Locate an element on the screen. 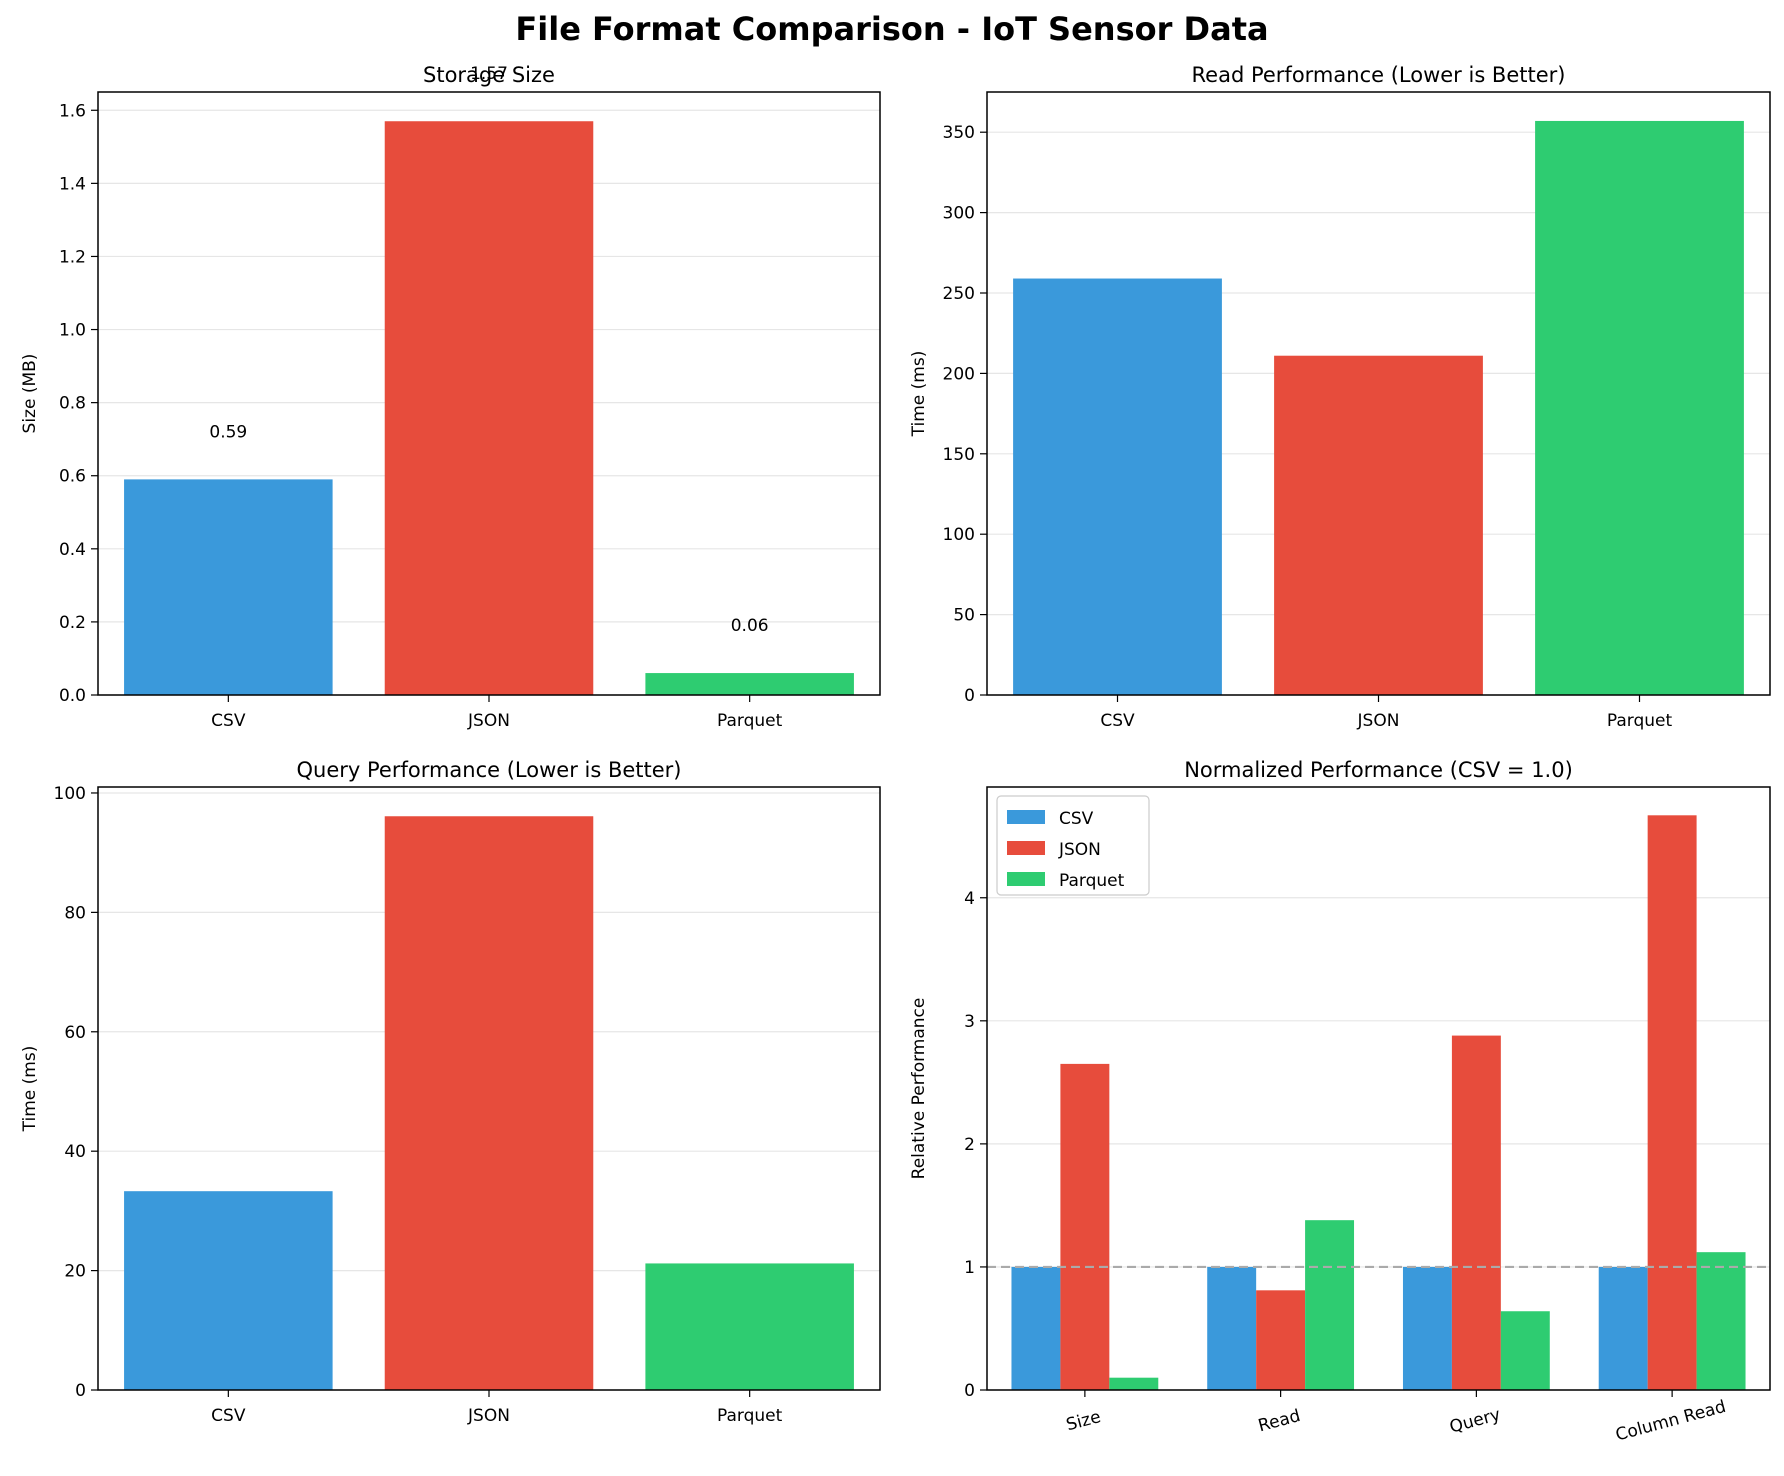 The width and height of the screenshot is (1784, 1476). y-tick-label: 4 is located at coordinates (969, 899).